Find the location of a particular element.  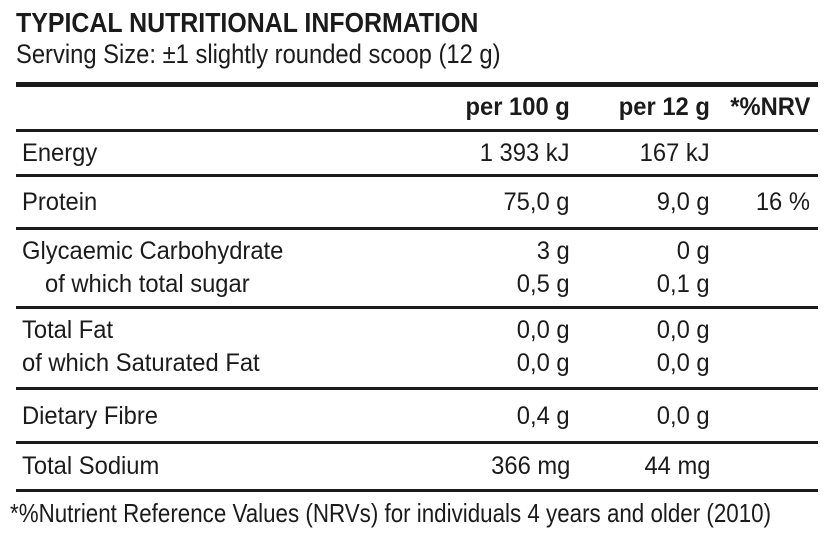

column-header-per-100g: per 100 g is located at coordinates (495, 107).